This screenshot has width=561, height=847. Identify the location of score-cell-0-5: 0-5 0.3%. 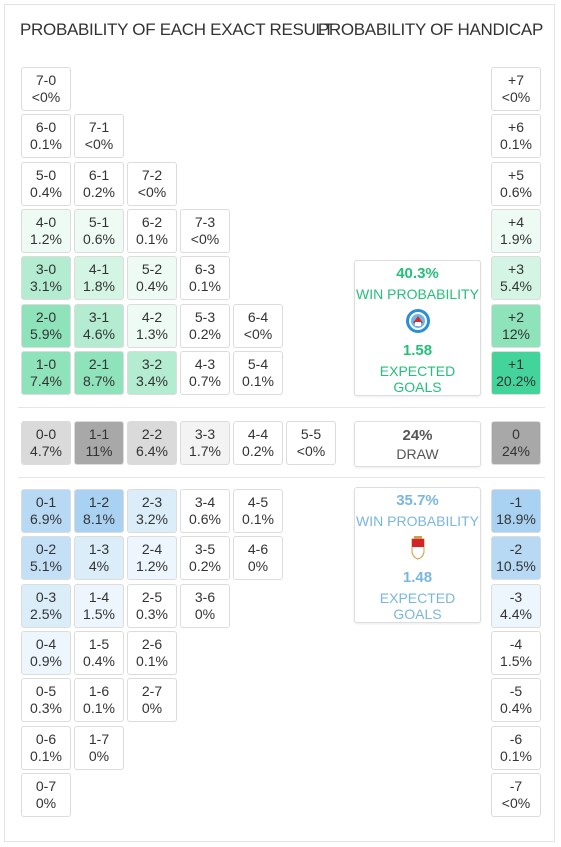
(46, 700).